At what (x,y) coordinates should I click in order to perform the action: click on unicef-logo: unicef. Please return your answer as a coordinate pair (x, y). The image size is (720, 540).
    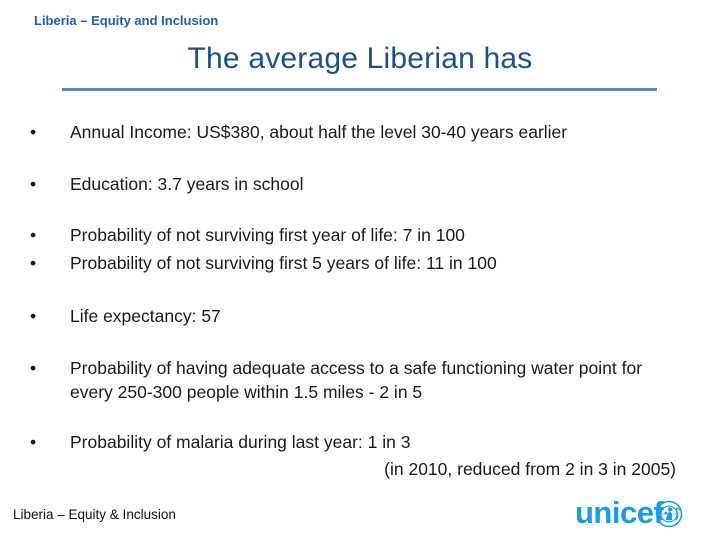
    Looking at the image, I should click on (635, 513).